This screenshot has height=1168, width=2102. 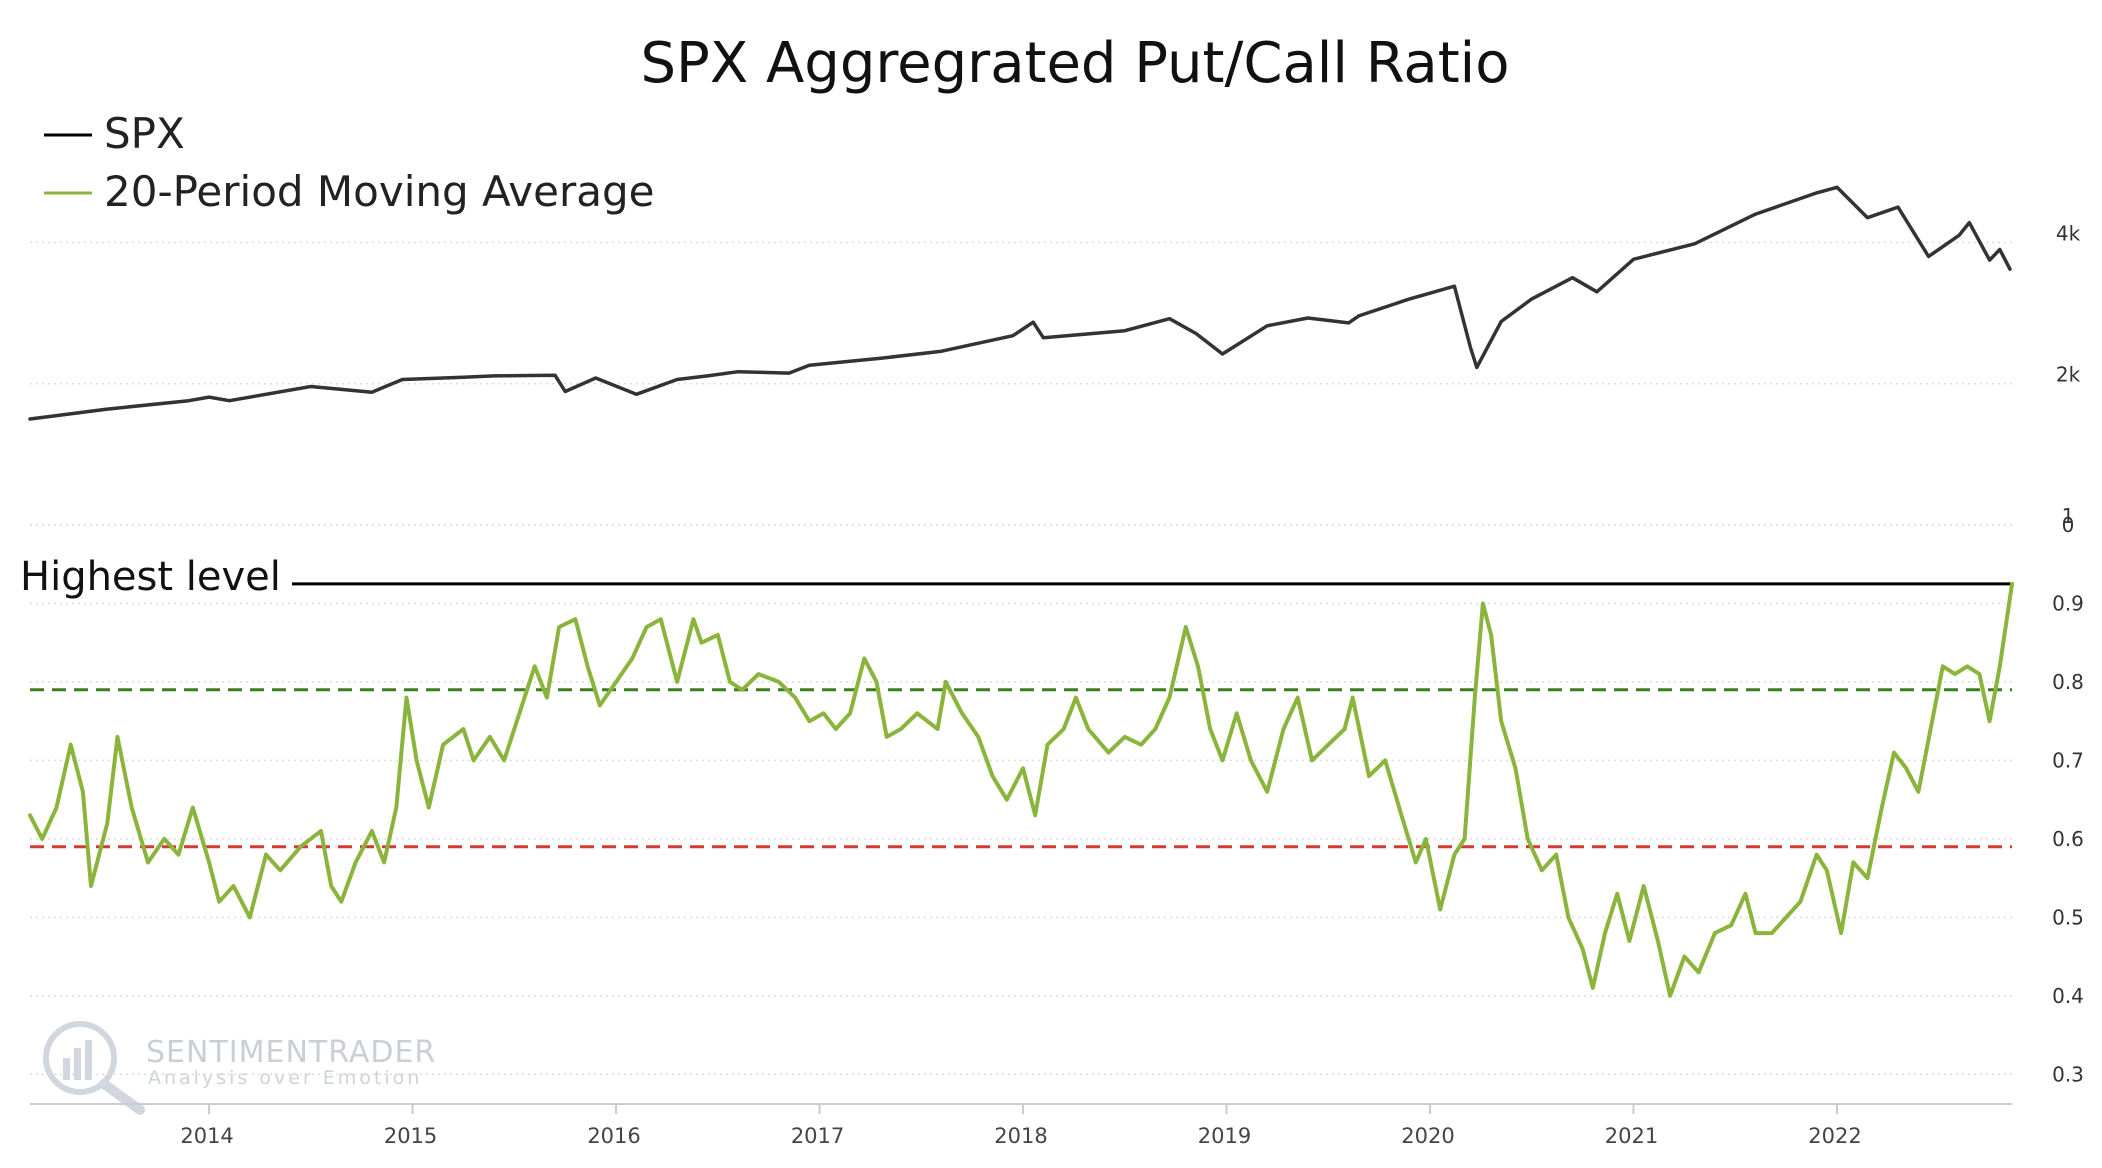 I want to click on x-tick-label: 2018, so click(x=1020, y=1136).